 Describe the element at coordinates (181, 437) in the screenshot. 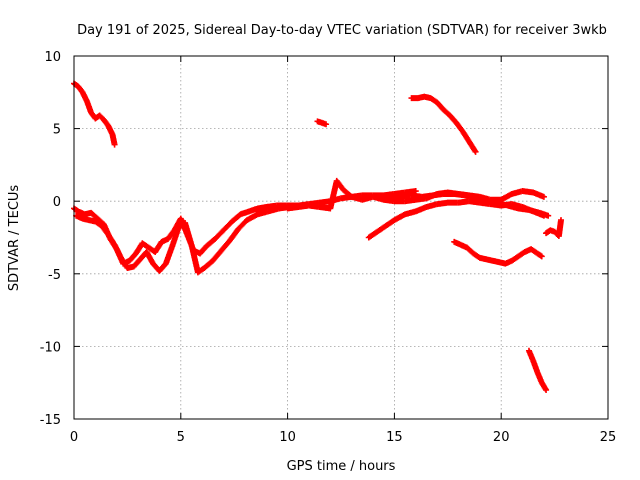

I see `x-tick-label: 5` at that location.